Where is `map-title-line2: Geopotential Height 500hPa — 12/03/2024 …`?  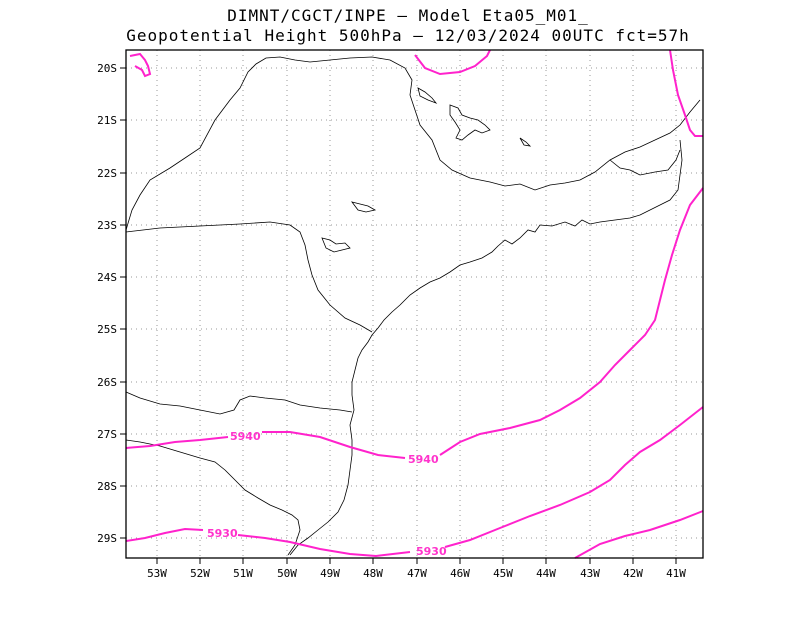 map-title-line2: Geopotential Height 500hPa — 12/03/2024 … is located at coordinates (408, 35).